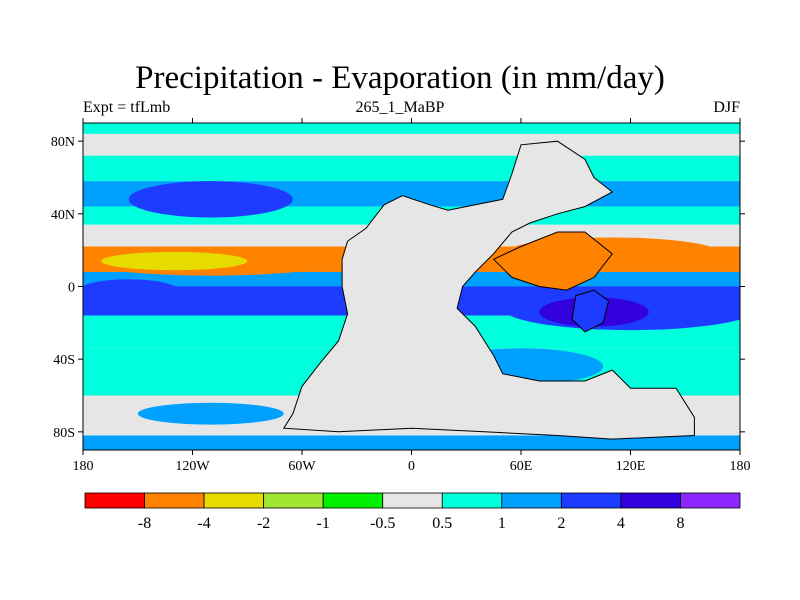 The width and height of the screenshot is (800, 600). I want to click on colorbar-label: 2, so click(561, 523).